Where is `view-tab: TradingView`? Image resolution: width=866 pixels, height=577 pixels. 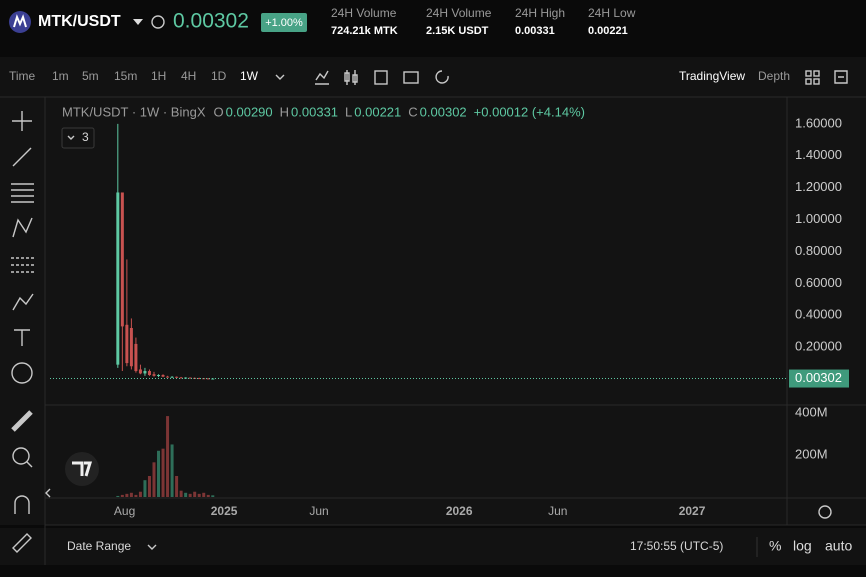 view-tab: TradingView is located at coordinates (712, 76).